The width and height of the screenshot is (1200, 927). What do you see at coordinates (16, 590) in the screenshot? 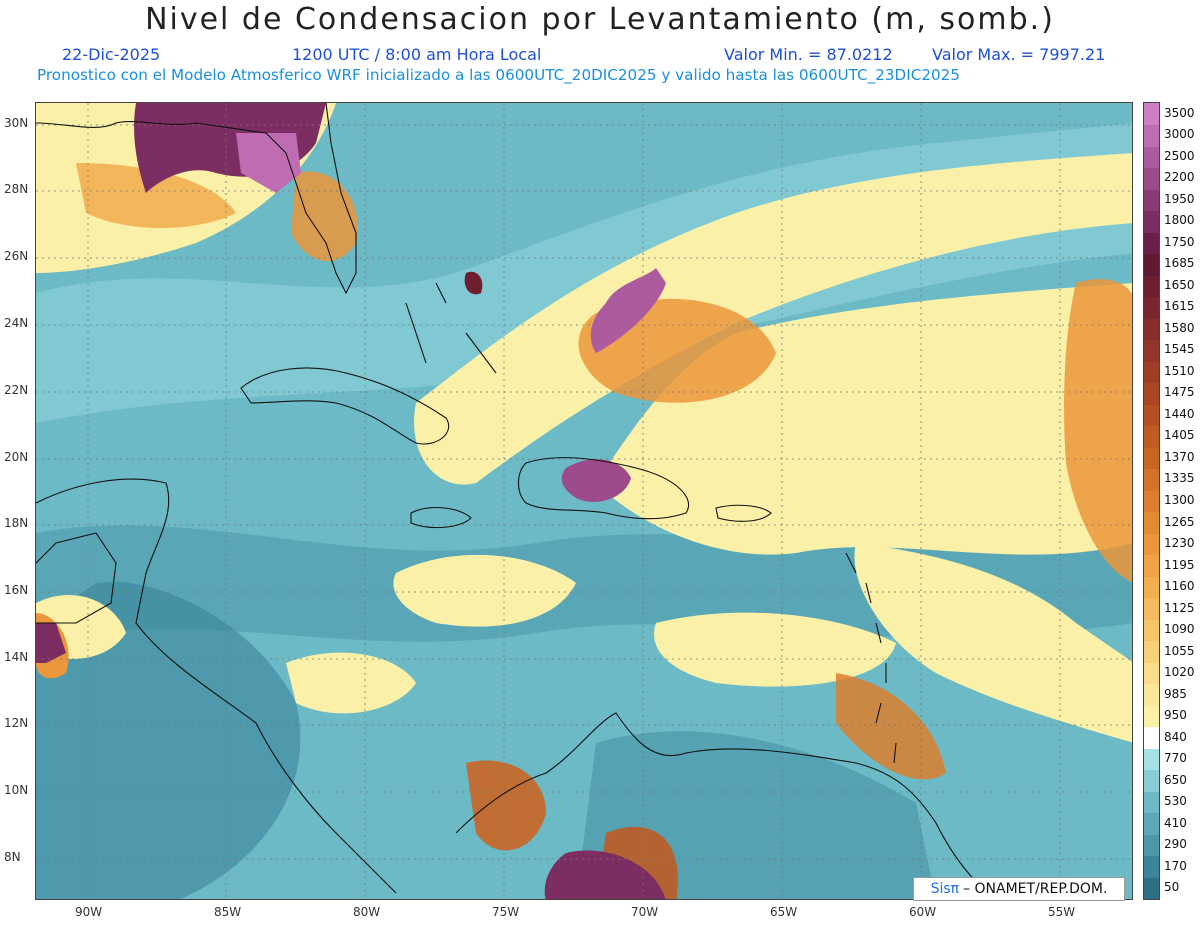
I see `lat-label-16n: 16N` at bounding box center [16, 590].